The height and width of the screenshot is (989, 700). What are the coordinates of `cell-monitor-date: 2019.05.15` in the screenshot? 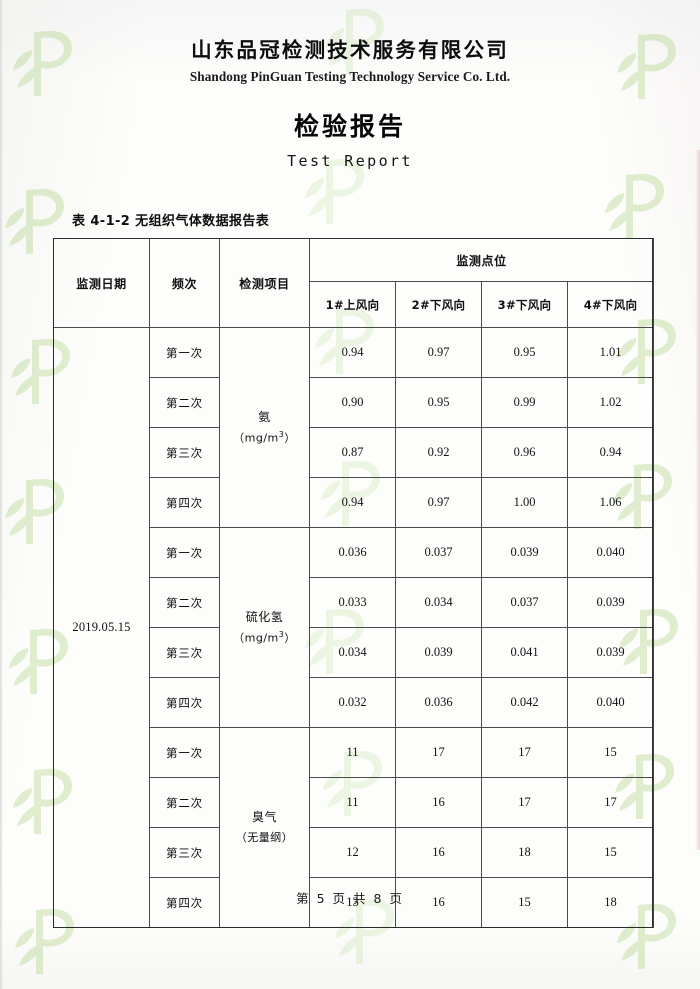 It's located at (101, 627).